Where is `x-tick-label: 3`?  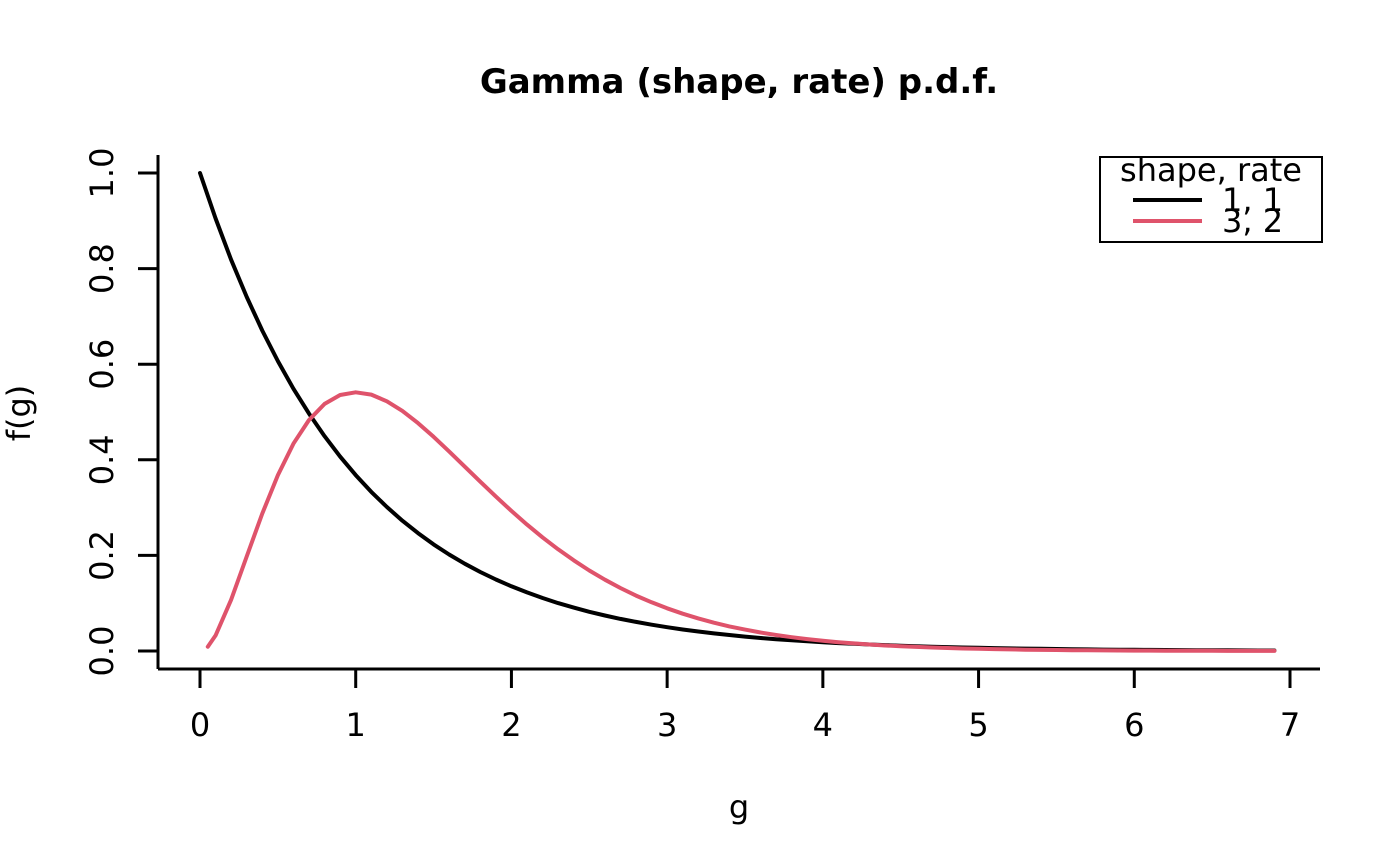
x-tick-label: 3 is located at coordinates (667, 725).